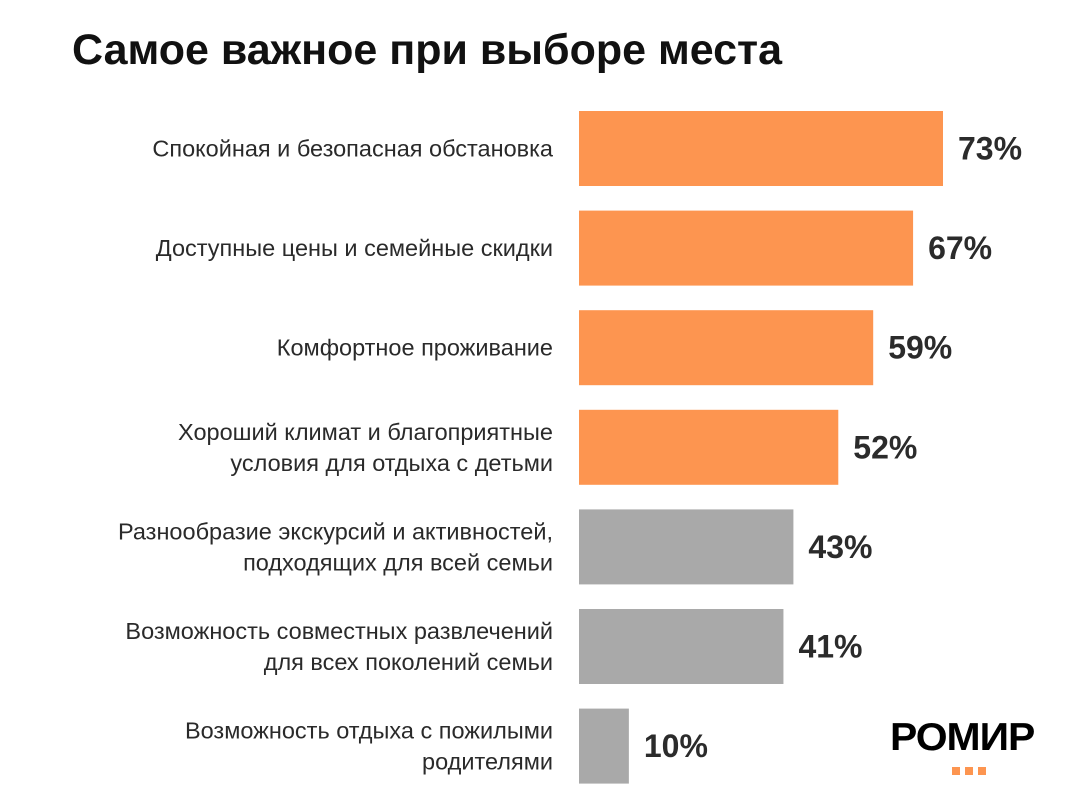 The width and height of the screenshot is (1080, 800). Describe the element at coordinates (990, 149) in the screenshot. I see `value-label-1: 73%` at that location.